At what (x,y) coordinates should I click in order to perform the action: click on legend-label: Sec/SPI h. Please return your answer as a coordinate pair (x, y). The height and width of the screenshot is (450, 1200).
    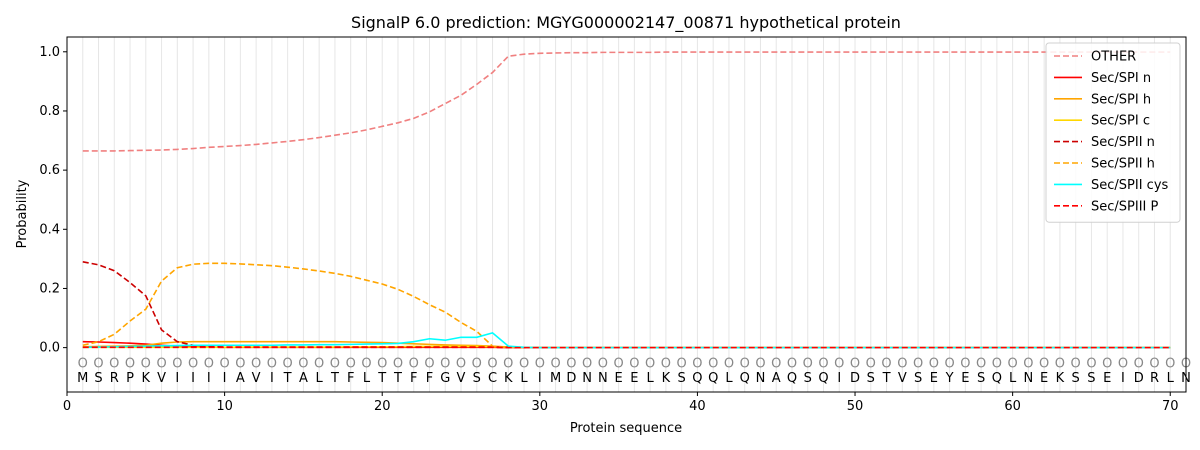
    Looking at the image, I should click on (1121, 99).